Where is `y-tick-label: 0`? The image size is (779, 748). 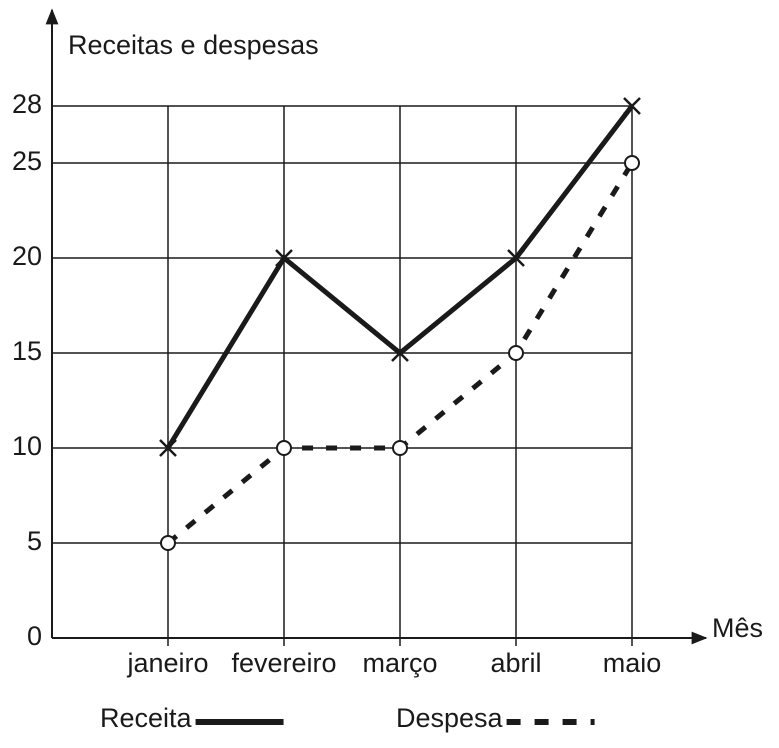 y-tick-label: 0 is located at coordinates (34, 636).